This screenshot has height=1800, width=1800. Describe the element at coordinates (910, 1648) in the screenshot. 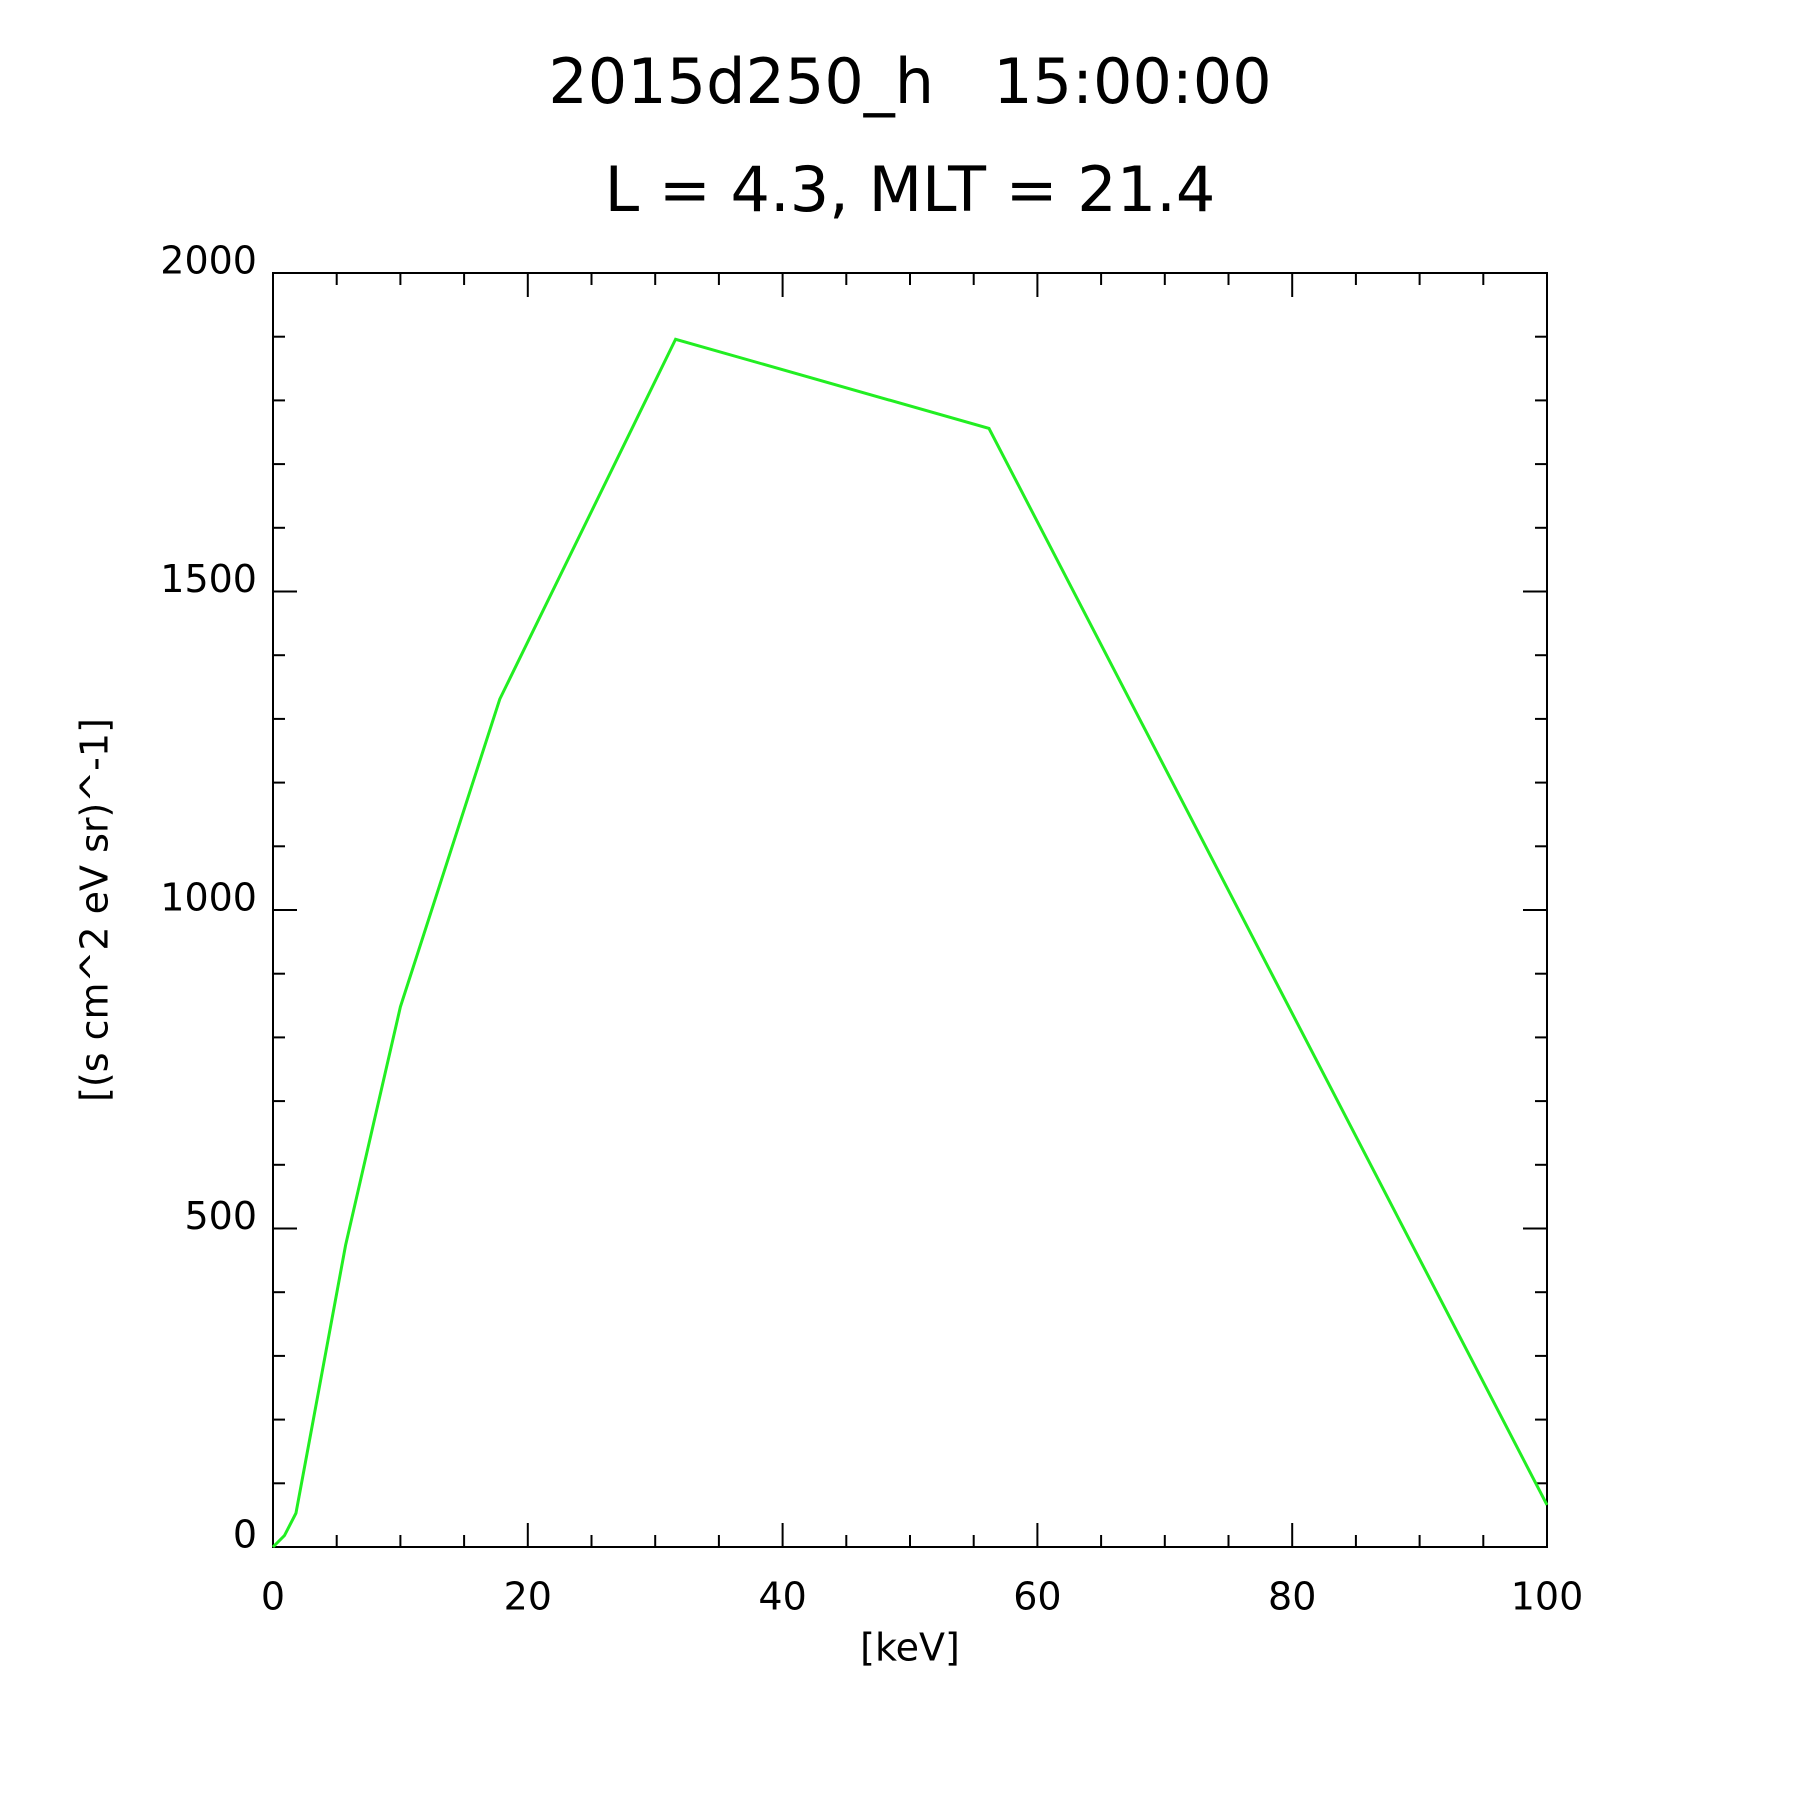

I see `x-axis-label: [keV]` at that location.